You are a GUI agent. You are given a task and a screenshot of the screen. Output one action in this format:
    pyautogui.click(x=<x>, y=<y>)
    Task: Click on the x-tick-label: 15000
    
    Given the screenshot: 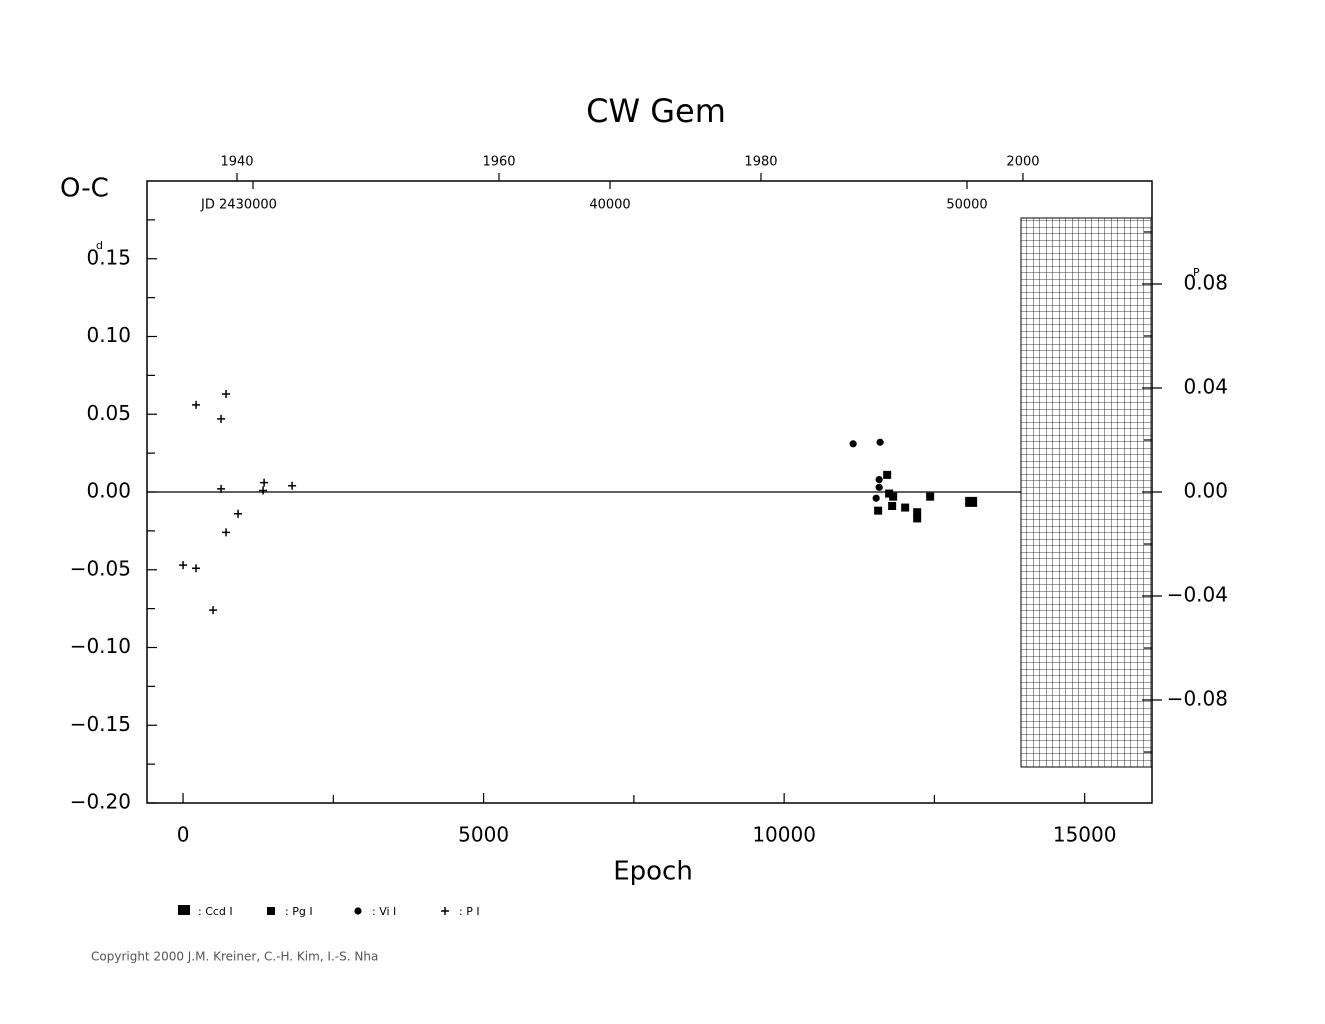 What is the action you would take?
    pyautogui.click(x=1085, y=835)
    